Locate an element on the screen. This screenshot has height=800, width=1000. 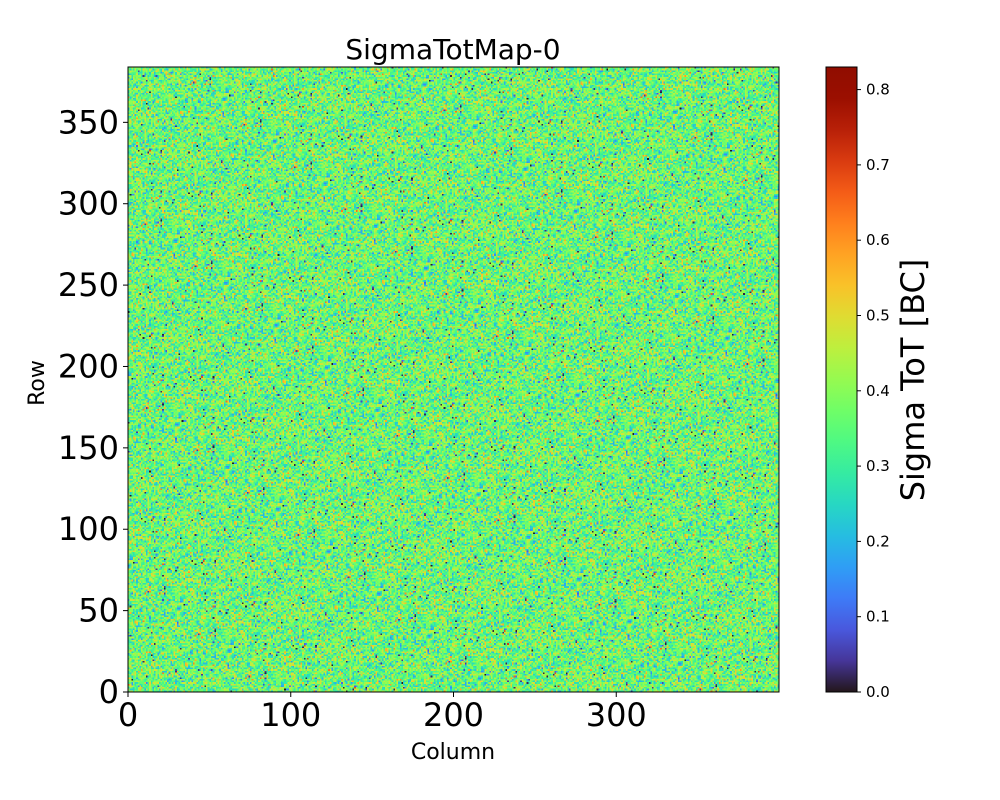
colorbar-tick-label: 0.0 is located at coordinates (878, 692).